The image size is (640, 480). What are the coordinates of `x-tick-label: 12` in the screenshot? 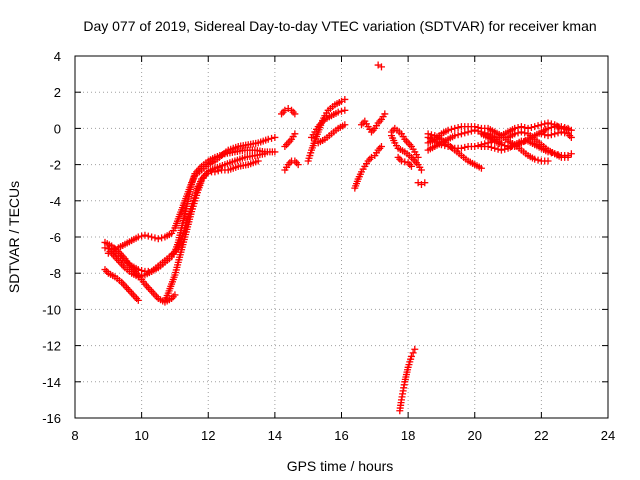 It's located at (208, 435).